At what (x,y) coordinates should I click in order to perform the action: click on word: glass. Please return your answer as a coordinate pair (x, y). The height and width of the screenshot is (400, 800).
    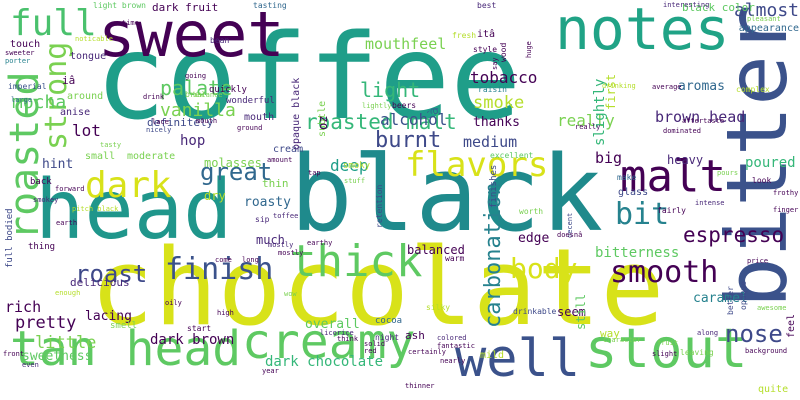
    Looking at the image, I should click on (633, 192).